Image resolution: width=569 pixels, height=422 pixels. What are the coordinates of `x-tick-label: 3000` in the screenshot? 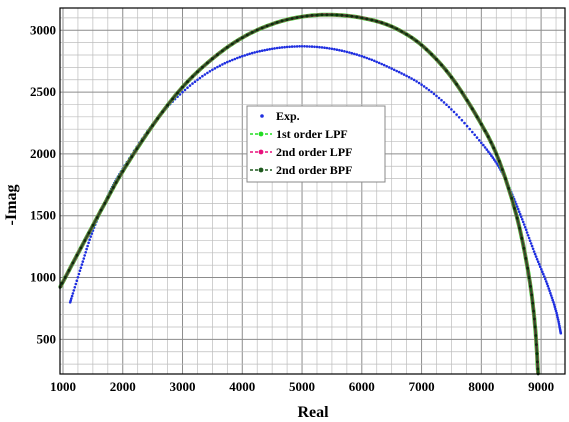 It's located at (183, 386).